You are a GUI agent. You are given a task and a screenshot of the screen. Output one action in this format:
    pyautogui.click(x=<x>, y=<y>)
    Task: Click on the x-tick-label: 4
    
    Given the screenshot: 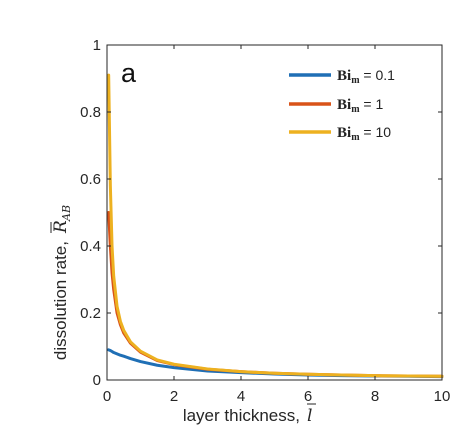 What is the action you would take?
    pyautogui.click(x=241, y=396)
    